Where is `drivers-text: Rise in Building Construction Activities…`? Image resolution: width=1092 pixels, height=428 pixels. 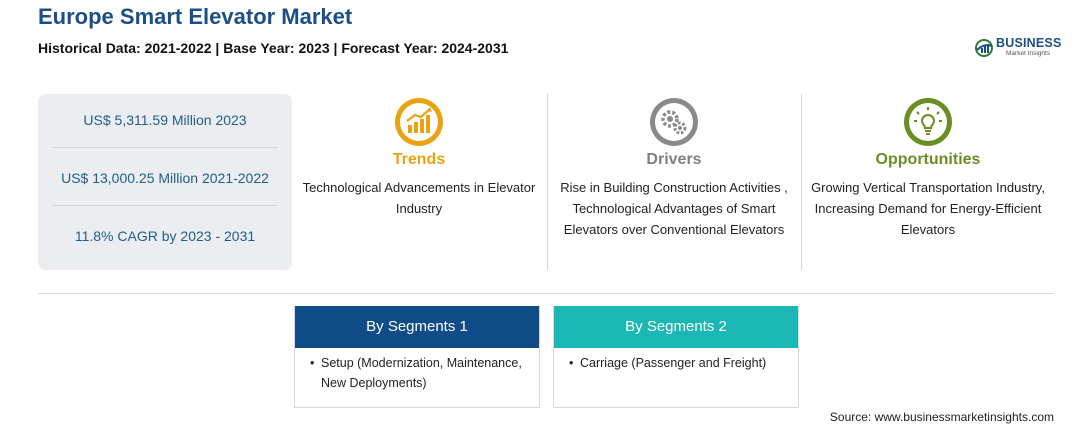 drivers-text: Rise in Building Construction Activities… is located at coordinates (674, 208).